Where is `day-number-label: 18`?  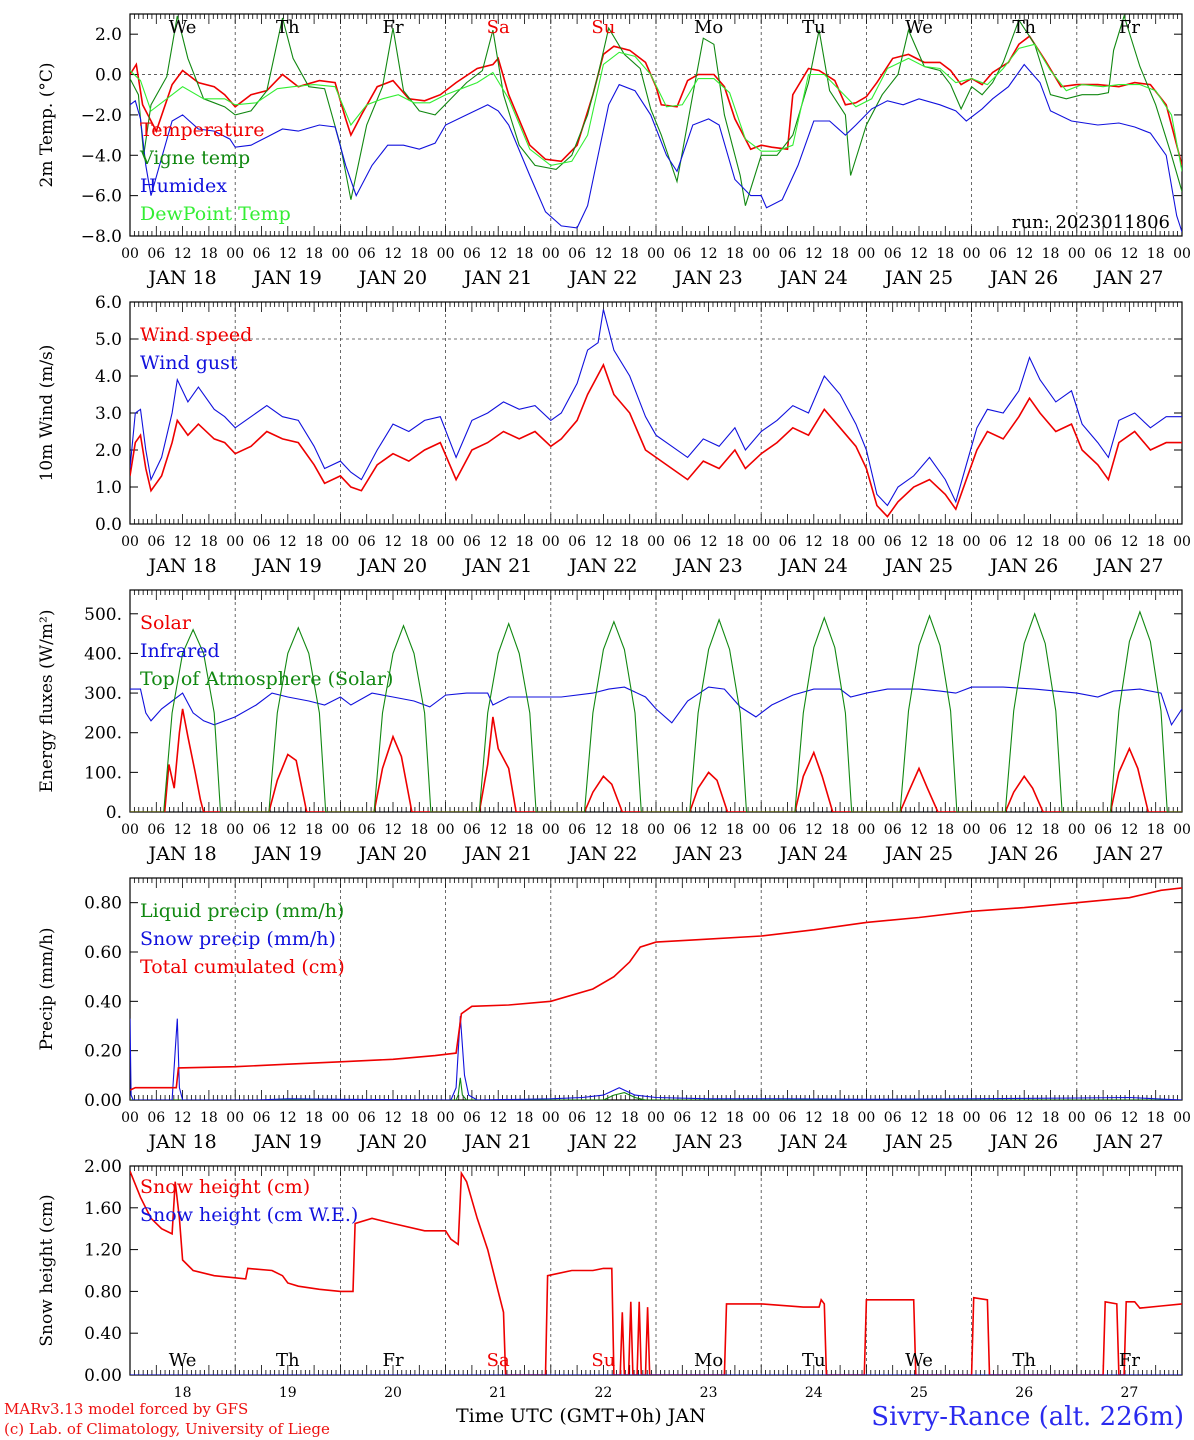
day-number-label: 18 is located at coordinates (183, 1393).